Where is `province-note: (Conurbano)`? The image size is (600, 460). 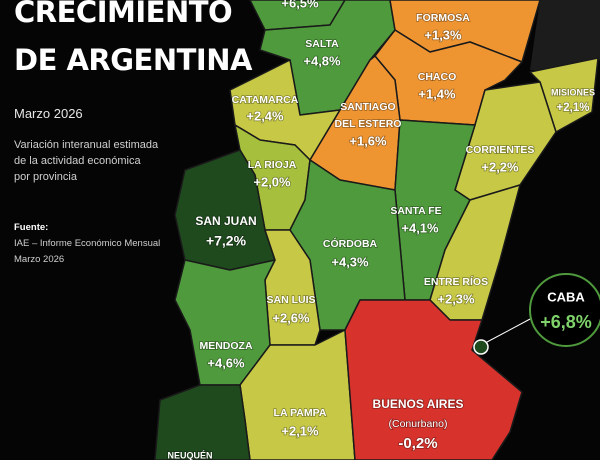
province-note: (Conurbano) is located at coordinates (418, 424).